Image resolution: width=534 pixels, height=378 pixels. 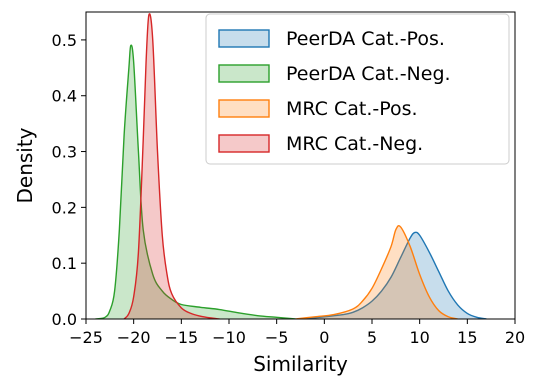 I want to click on x-tick-label: −15, so click(x=181, y=337).